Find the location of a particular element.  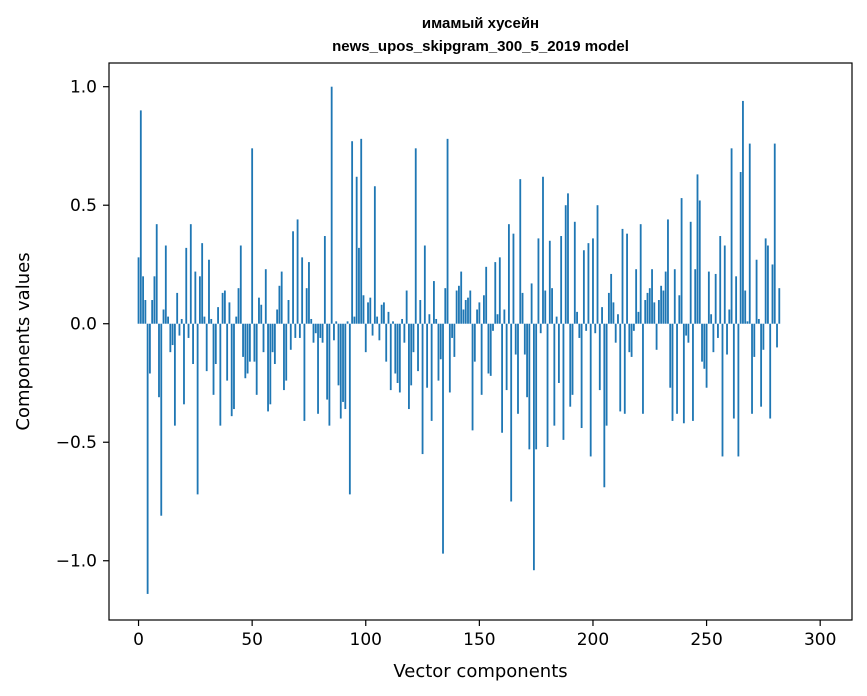

y-axis-ticks: −1.0 −0.5 0.0 0.5 1.0 is located at coordinates (82, 325).